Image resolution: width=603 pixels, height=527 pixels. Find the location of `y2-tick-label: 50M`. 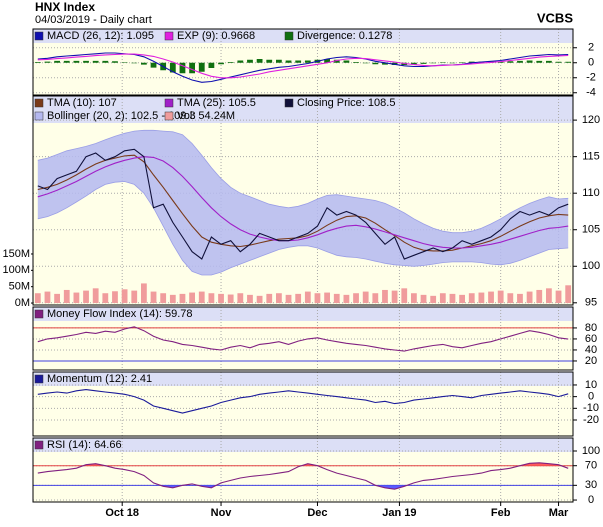

y2-tick-label: 50M is located at coordinates (19, 287).